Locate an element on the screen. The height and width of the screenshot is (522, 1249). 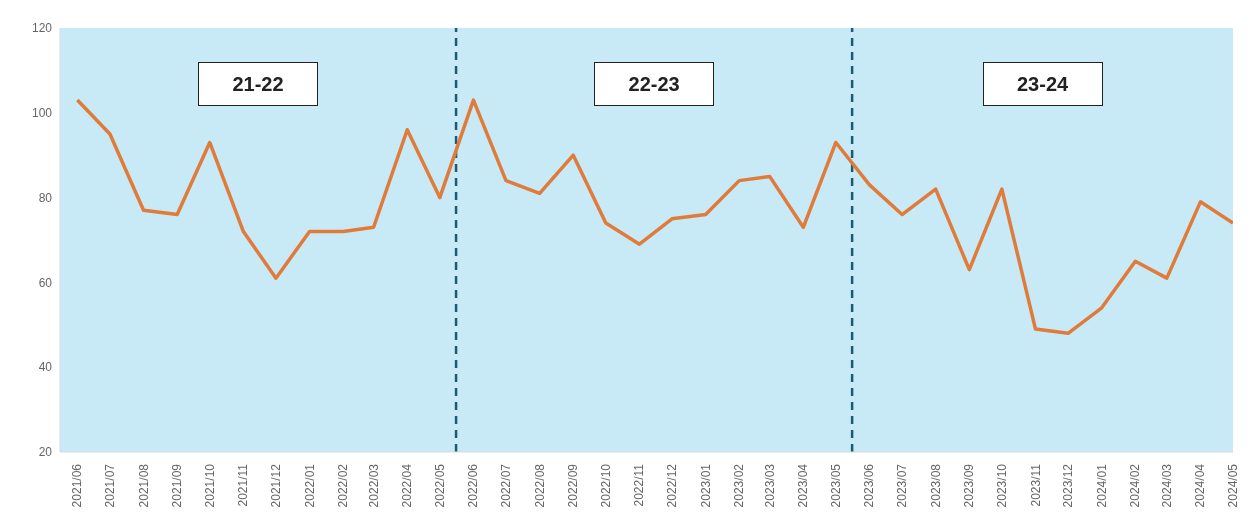
x-tick-label: 2022/07 is located at coordinates (505, 485).